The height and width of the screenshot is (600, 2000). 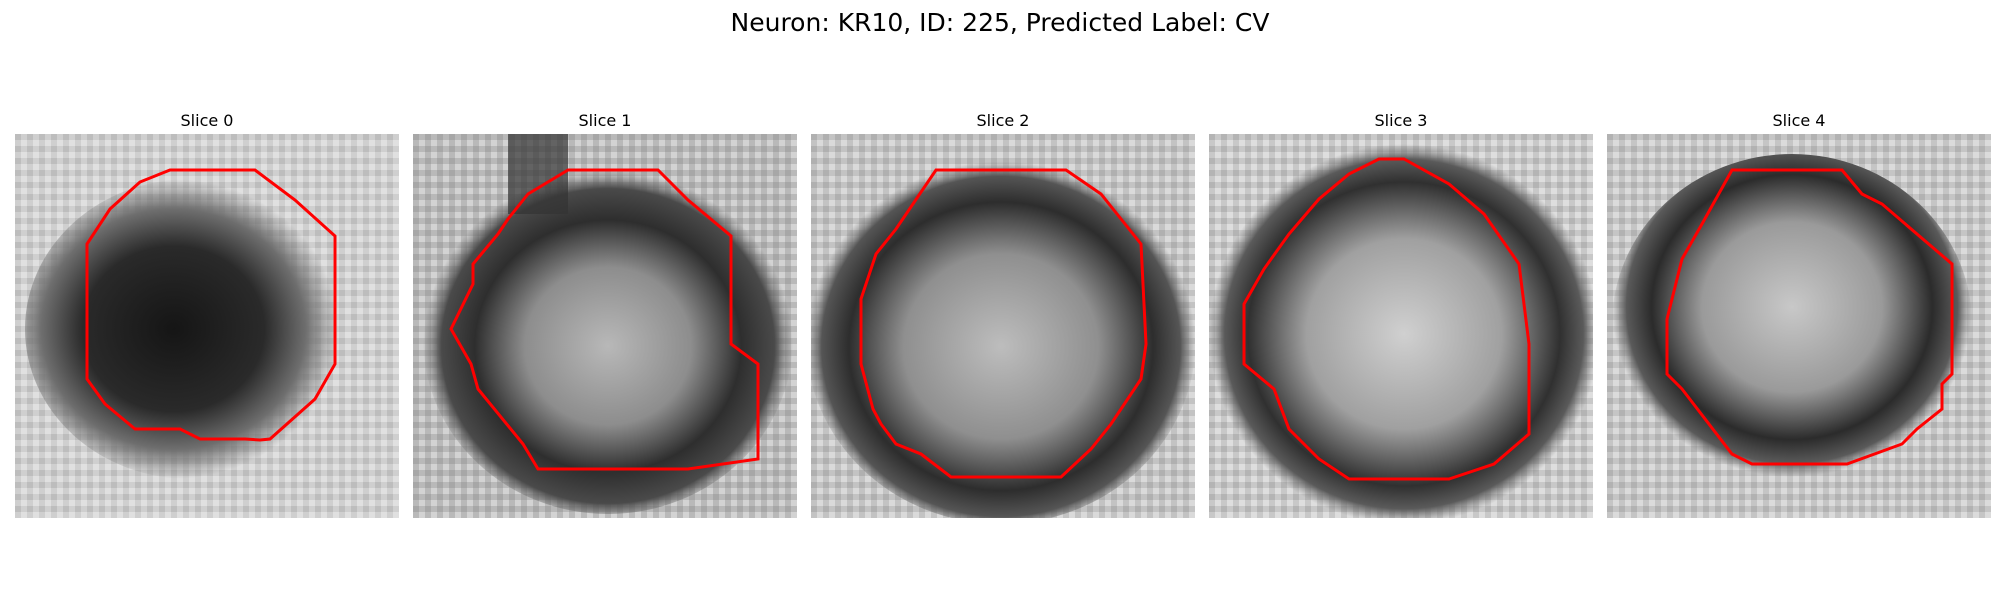 I want to click on slice-panel-3: Slice 3, so click(x=1401, y=313).